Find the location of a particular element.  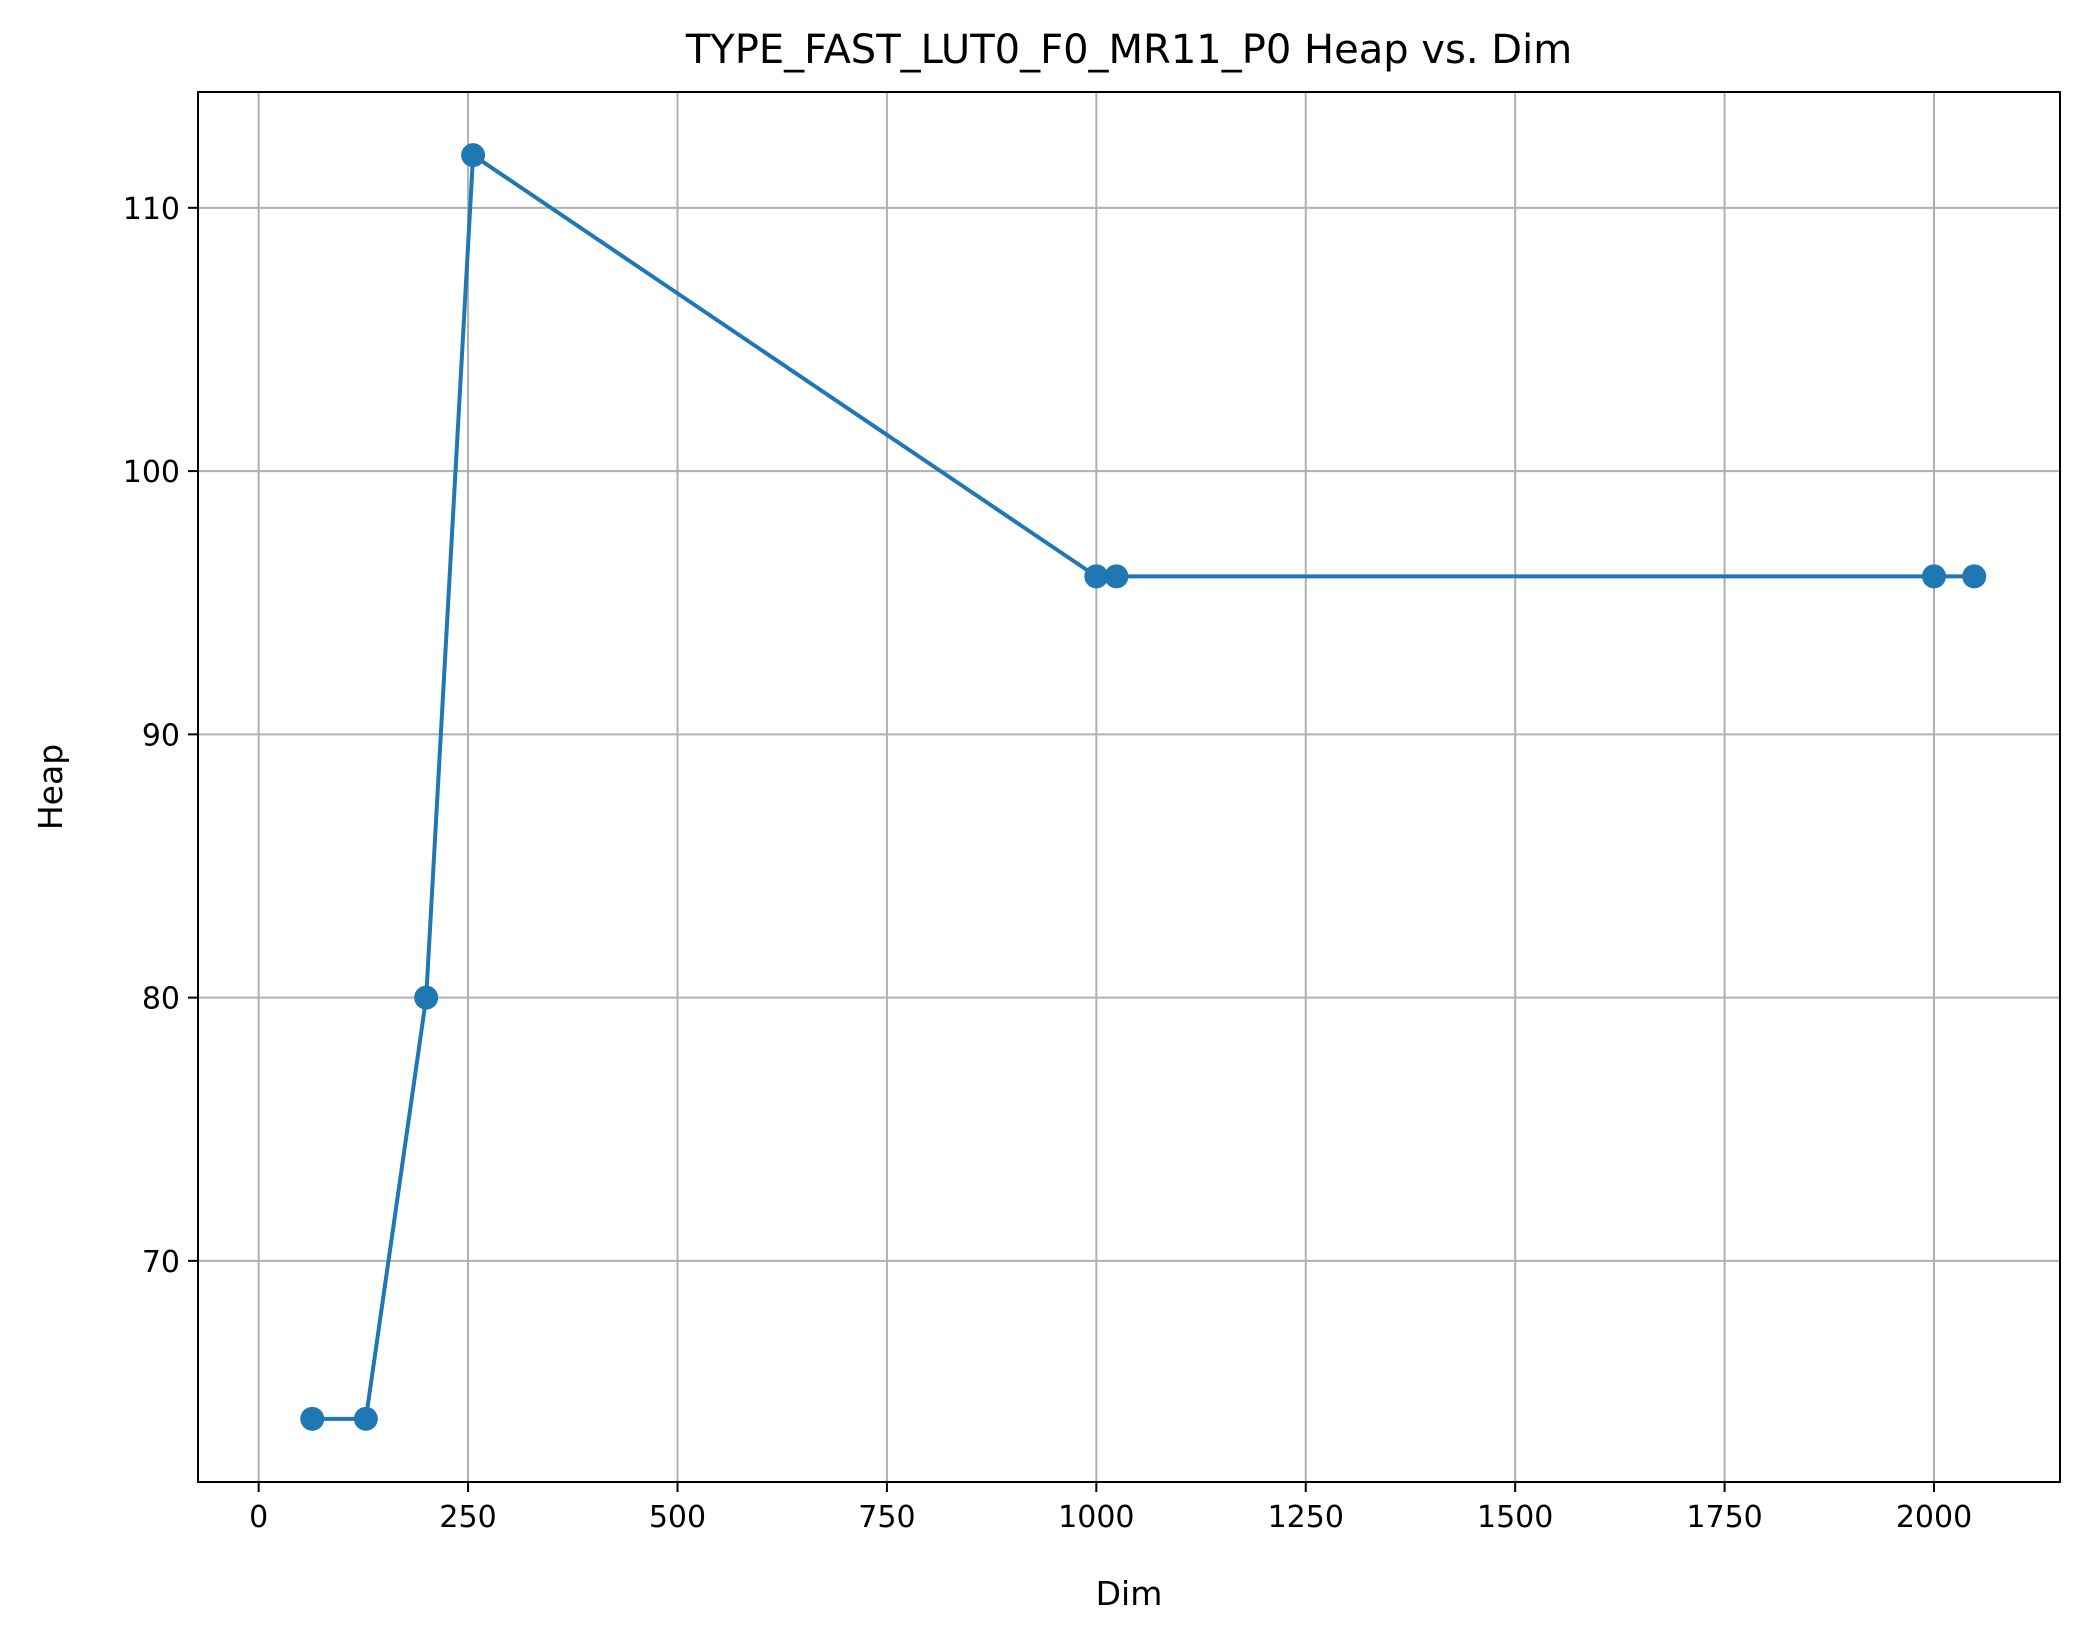

x-axis: 0 250 500 750 1000 1250 1500 1750 2000 is located at coordinates (1110, 1508).